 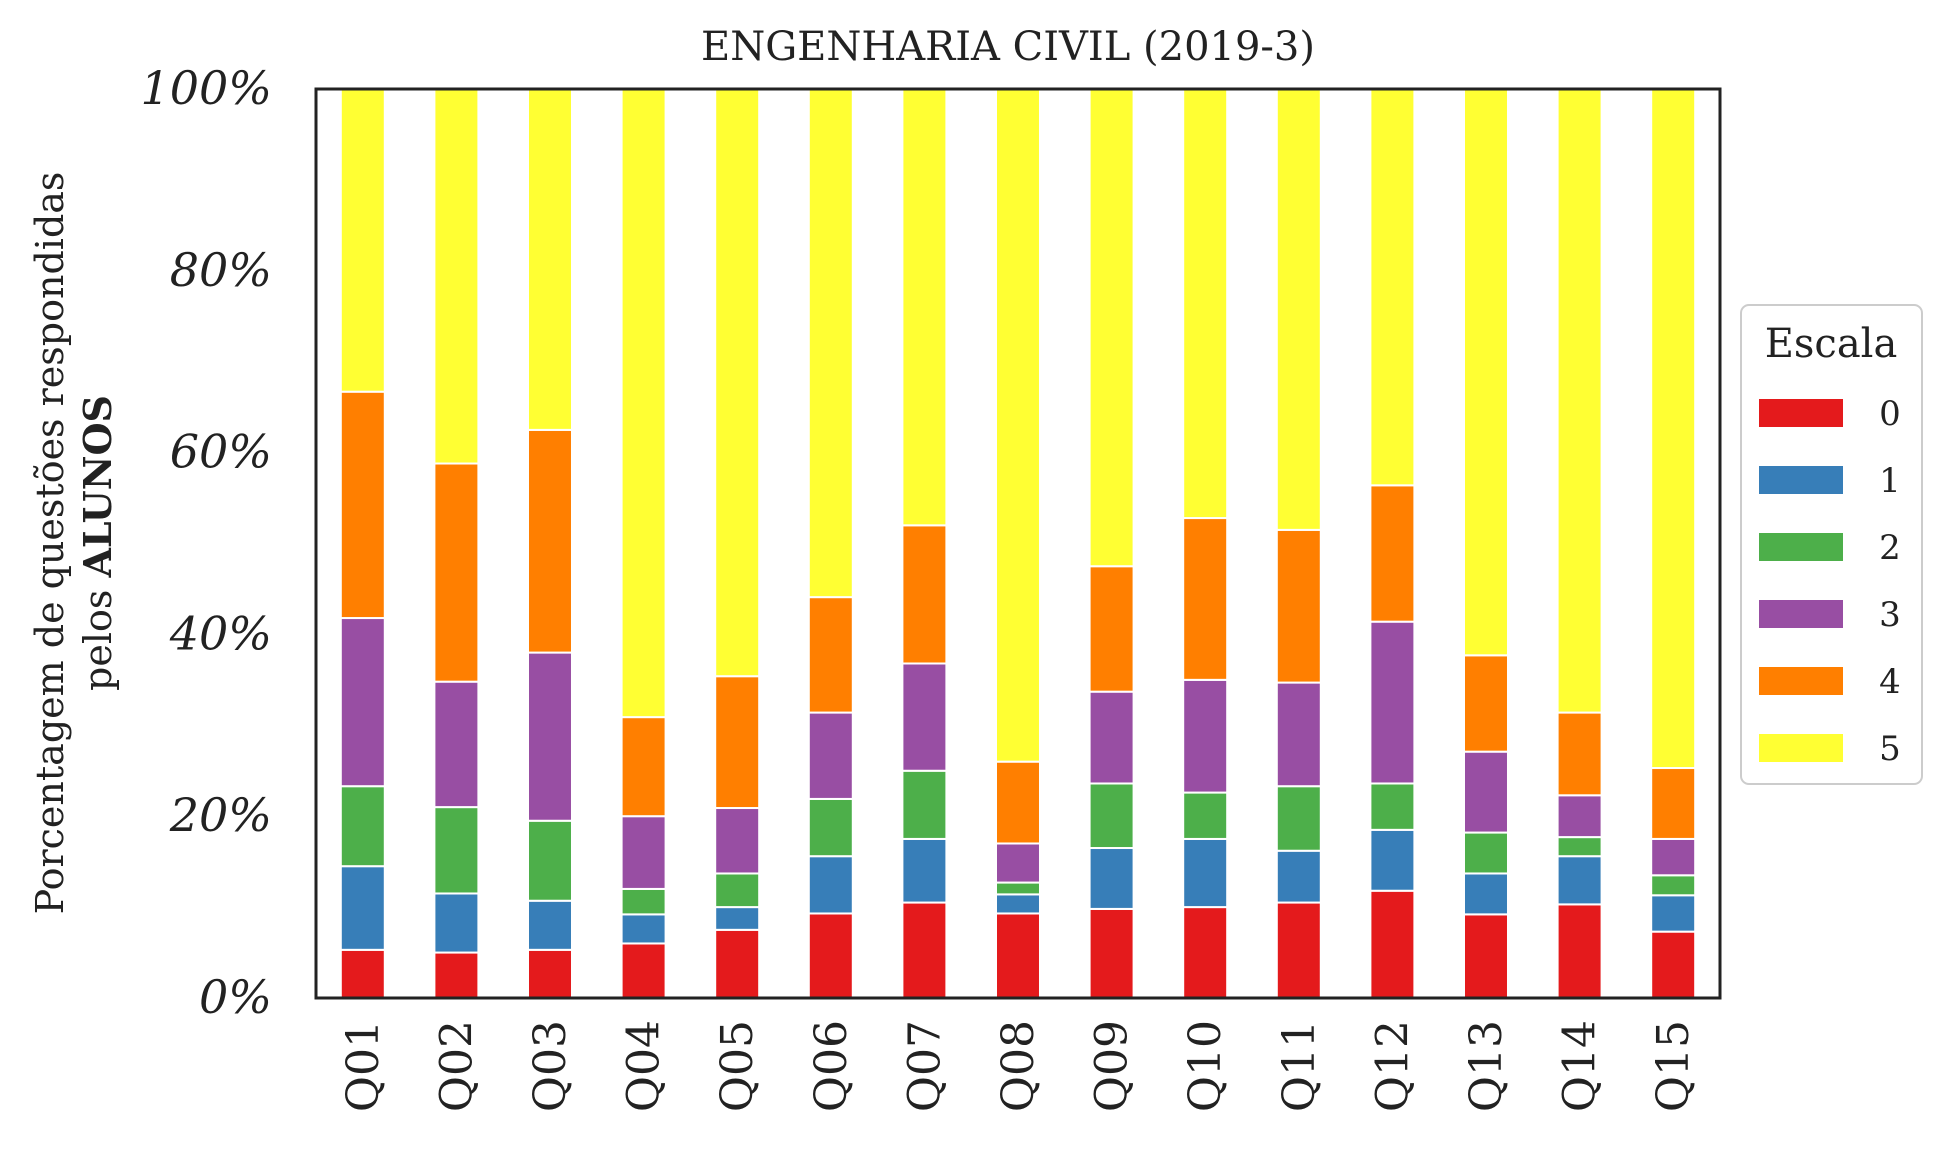 What do you see at coordinates (50, 543) in the screenshot?
I see `y-axis-label-line1: Porcentagem de questões respondidas` at bounding box center [50, 543].